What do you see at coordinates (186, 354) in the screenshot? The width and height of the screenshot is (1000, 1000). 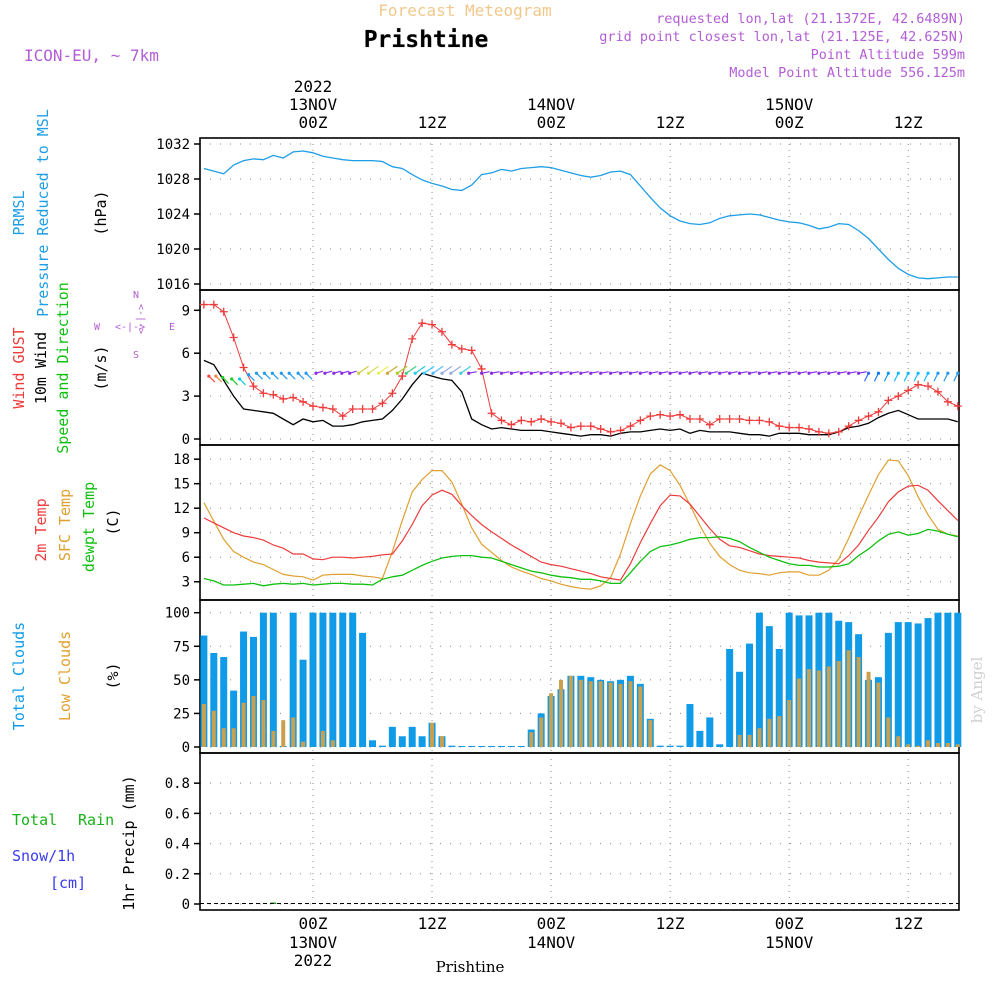 I see `y-tick-label: 6` at bounding box center [186, 354].